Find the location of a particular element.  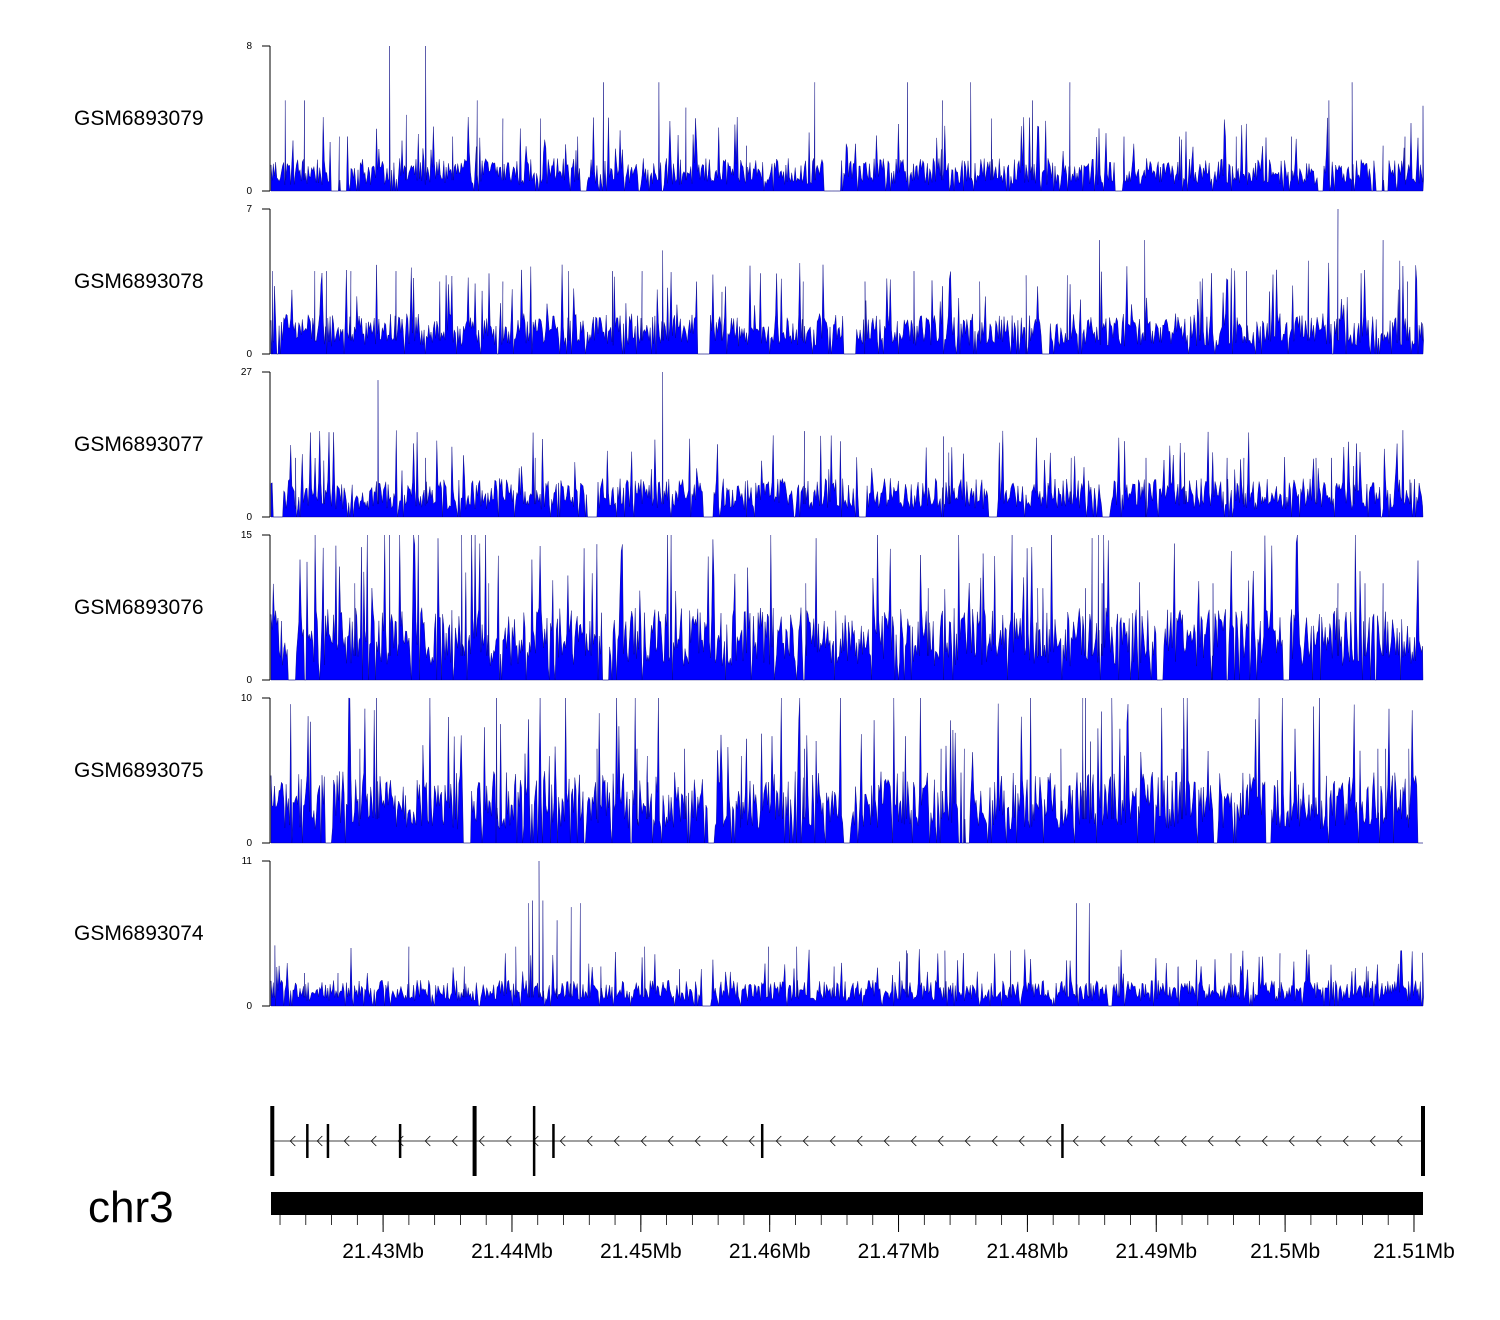

axis-tick-label: 21.43Mb is located at coordinates (383, 1251).